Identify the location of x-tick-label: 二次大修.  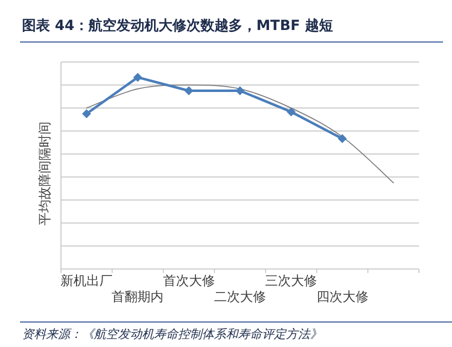
(240, 297).